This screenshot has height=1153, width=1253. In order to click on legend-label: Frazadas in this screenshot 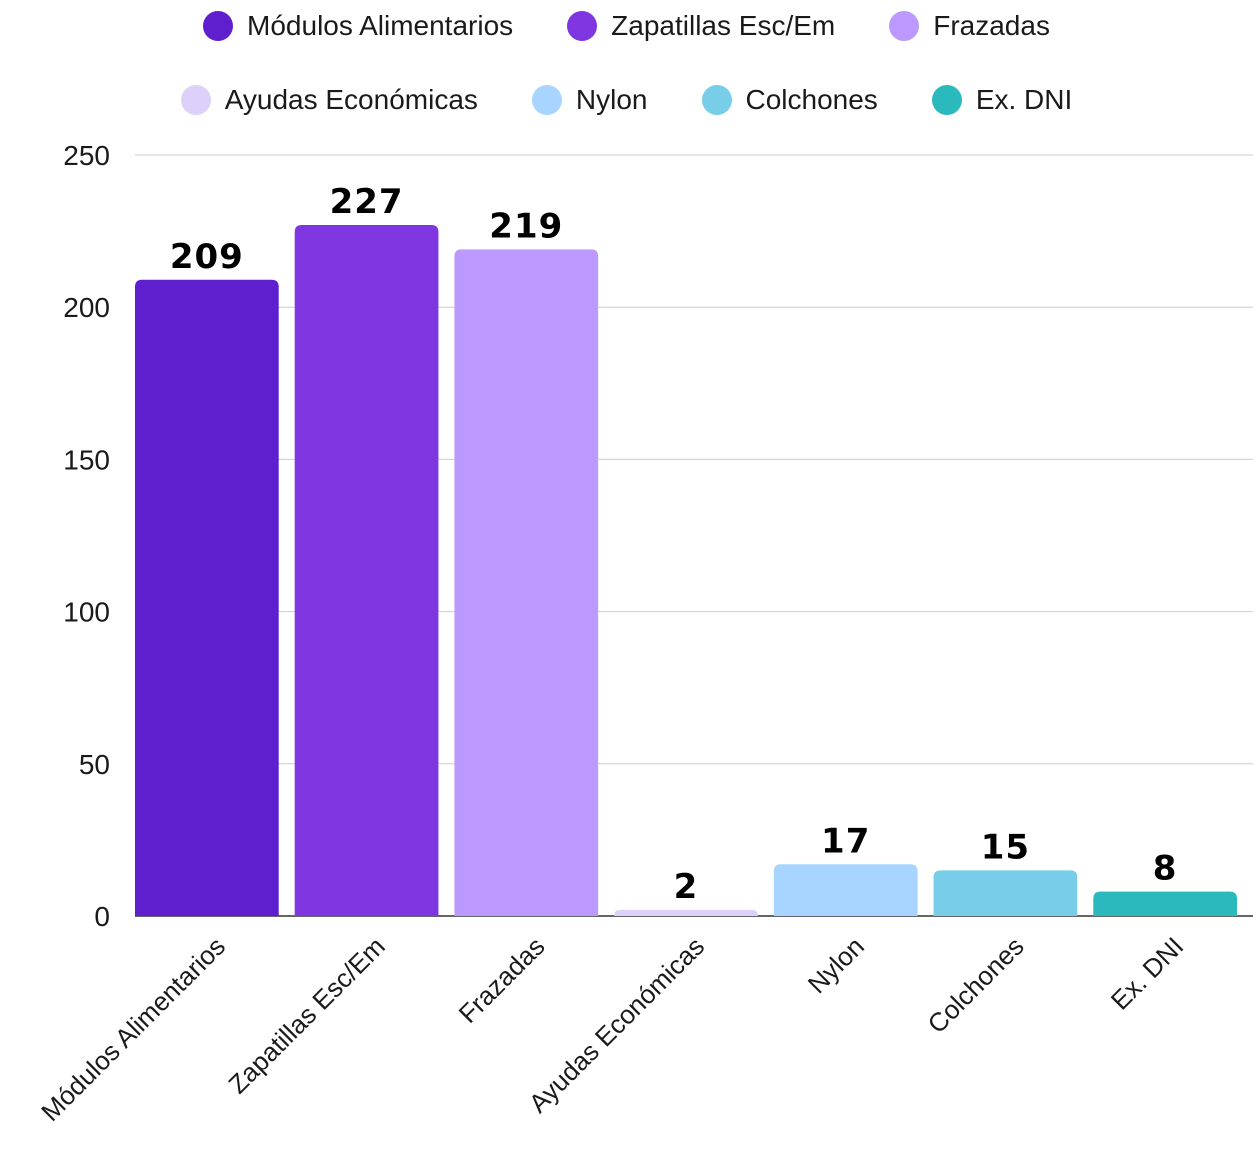, I will do `click(991, 25)`.